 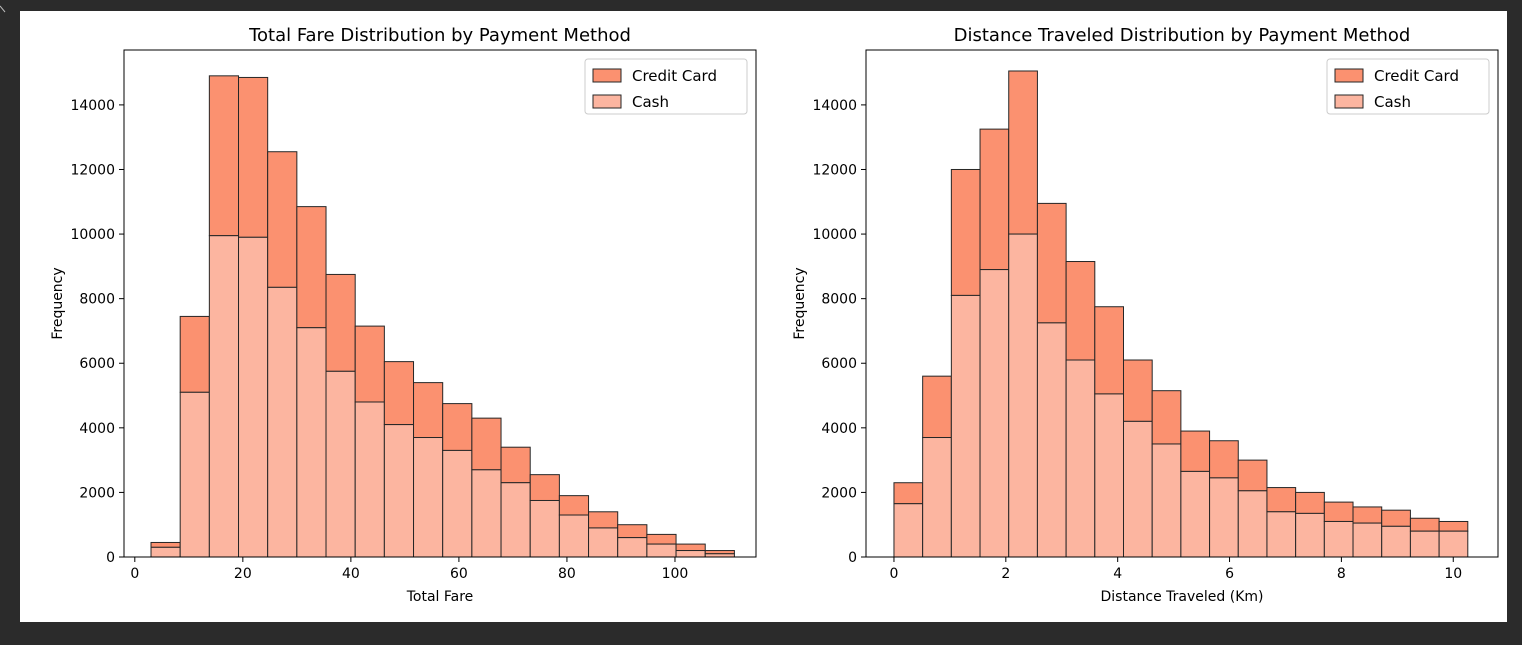 I want to click on y-tick-label-1: 2000, so click(x=97, y=493).